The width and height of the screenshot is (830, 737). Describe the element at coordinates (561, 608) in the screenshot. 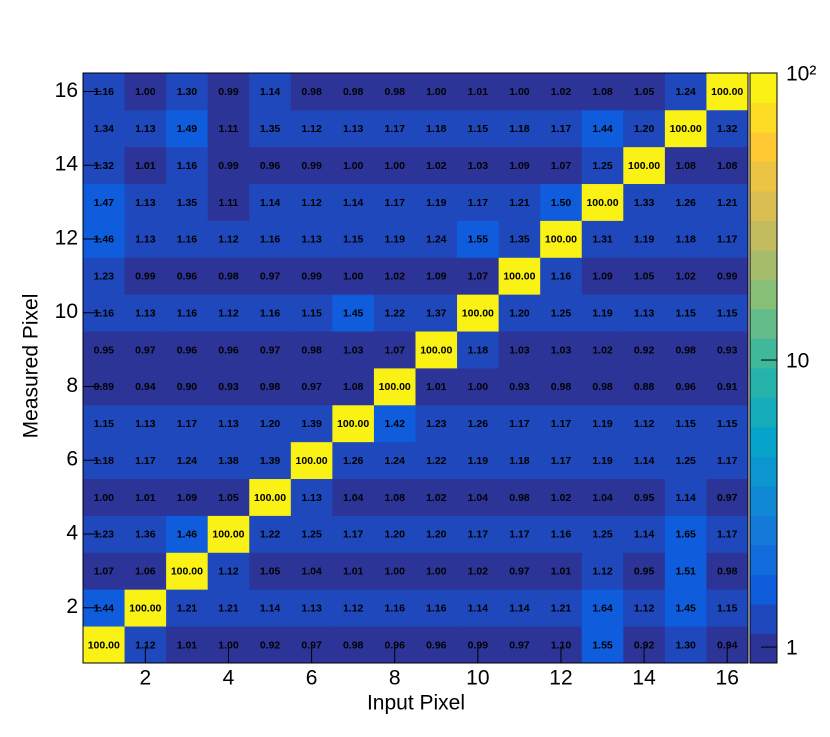

I see `cell-label: 1.21` at that location.